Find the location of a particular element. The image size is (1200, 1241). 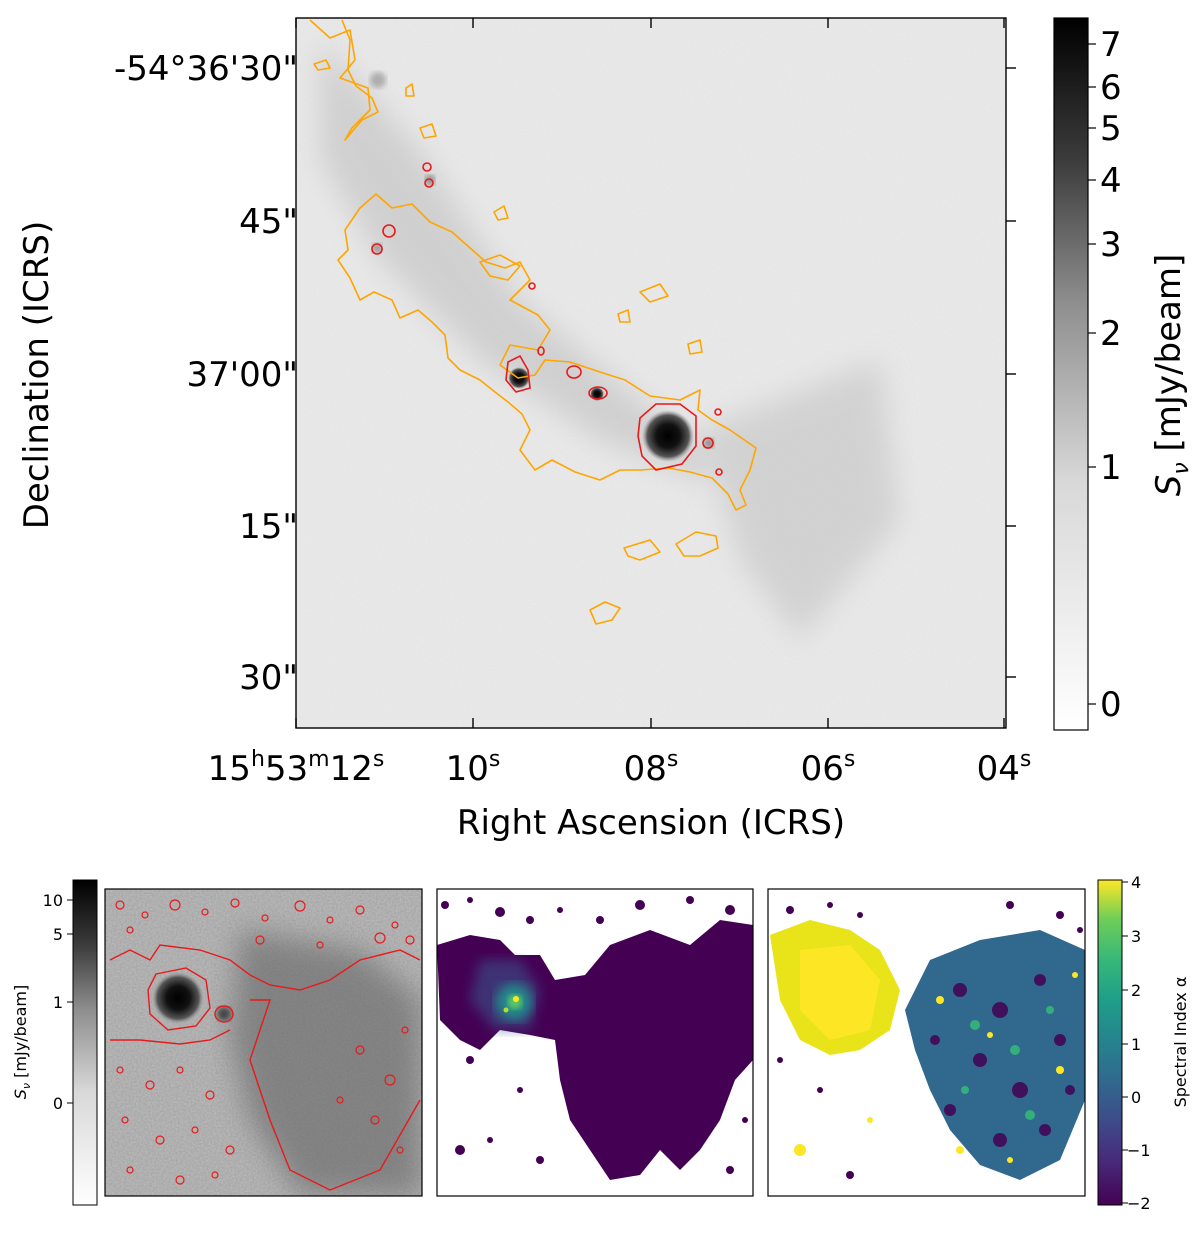

bottom-left-colorbar: 10 5 1 0 Sν [mJy/beam] is located at coordinates (54, 1042).